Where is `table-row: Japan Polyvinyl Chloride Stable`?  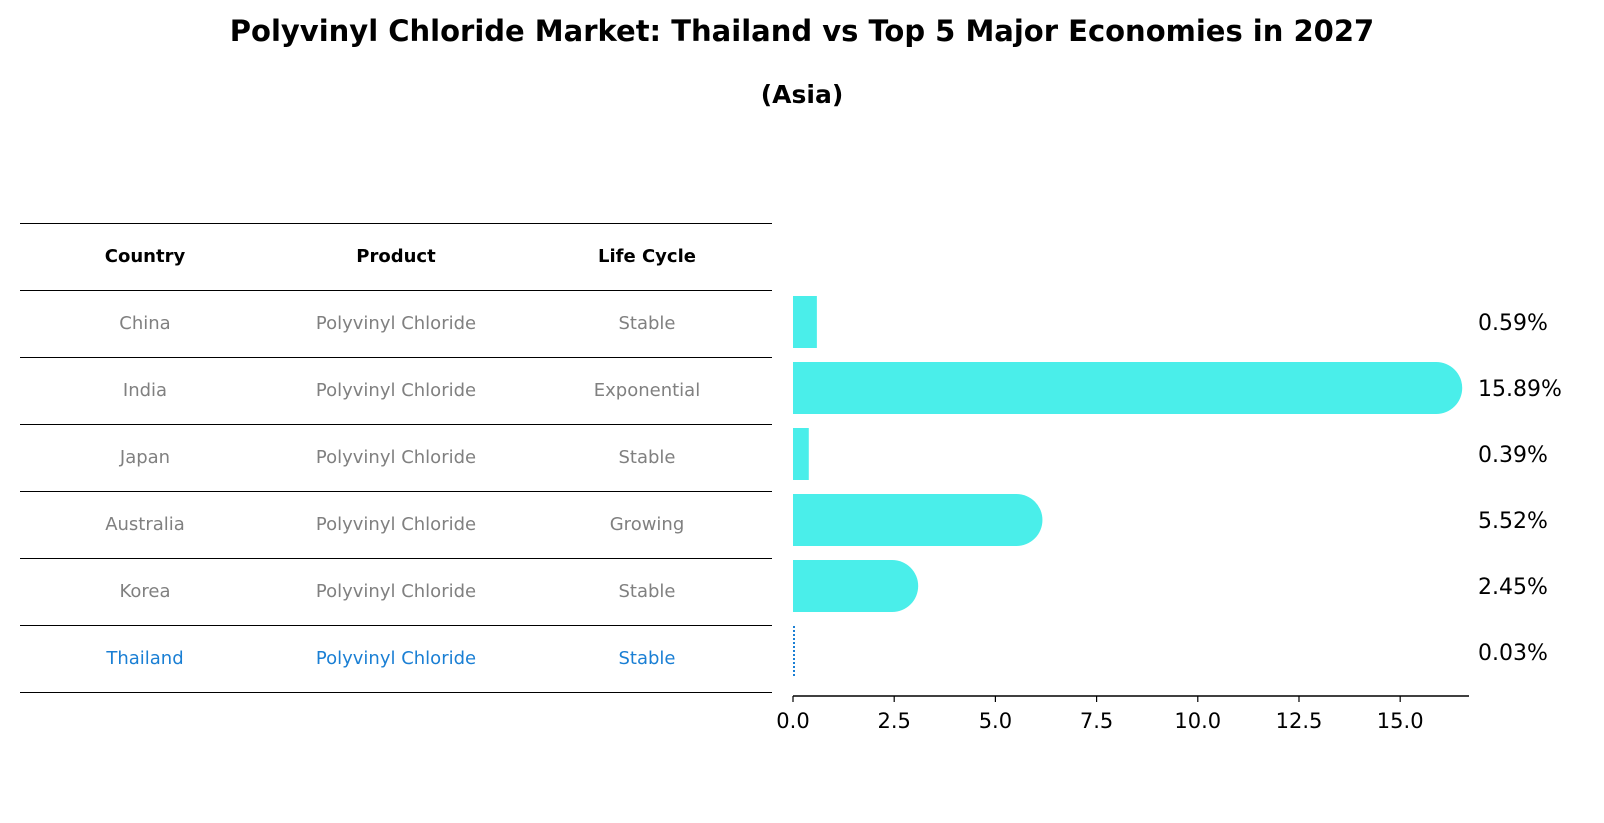 table-row: Japan Polyvinyl Chloride Stable is located at coordinates (396, 457).